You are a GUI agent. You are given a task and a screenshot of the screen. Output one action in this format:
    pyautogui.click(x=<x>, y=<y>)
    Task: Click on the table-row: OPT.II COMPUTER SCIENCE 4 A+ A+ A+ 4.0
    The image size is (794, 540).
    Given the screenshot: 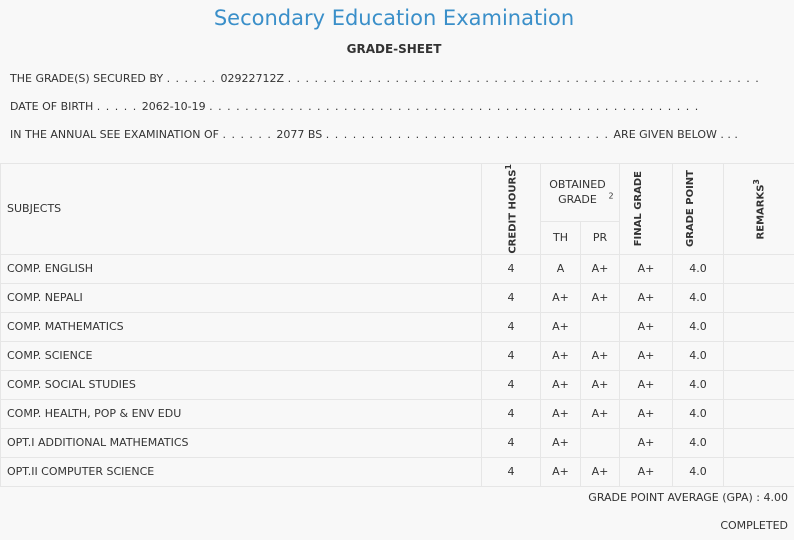 What is the action you would take?
    pyautogui.click(x=397, y=471)
    